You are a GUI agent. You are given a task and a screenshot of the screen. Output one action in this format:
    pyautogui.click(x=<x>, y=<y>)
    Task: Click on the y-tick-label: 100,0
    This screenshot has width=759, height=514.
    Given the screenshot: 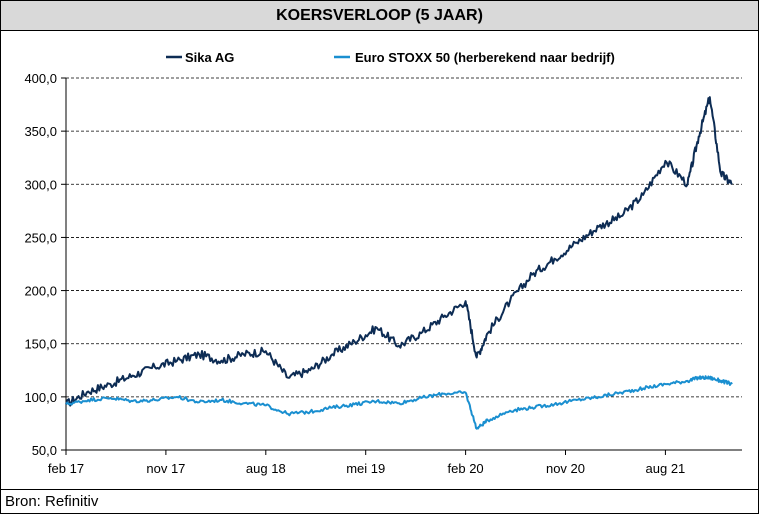 What is the action you would take?
    pyautogui.click(x=40, y=397)
    